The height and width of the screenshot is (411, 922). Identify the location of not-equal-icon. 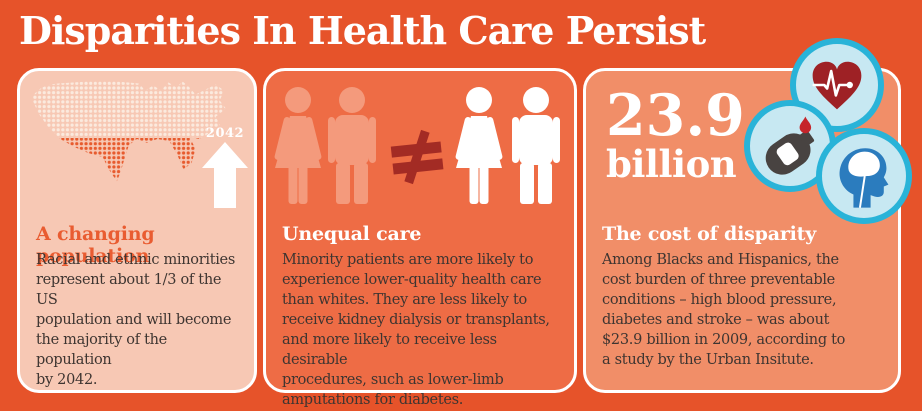
(417, 157).